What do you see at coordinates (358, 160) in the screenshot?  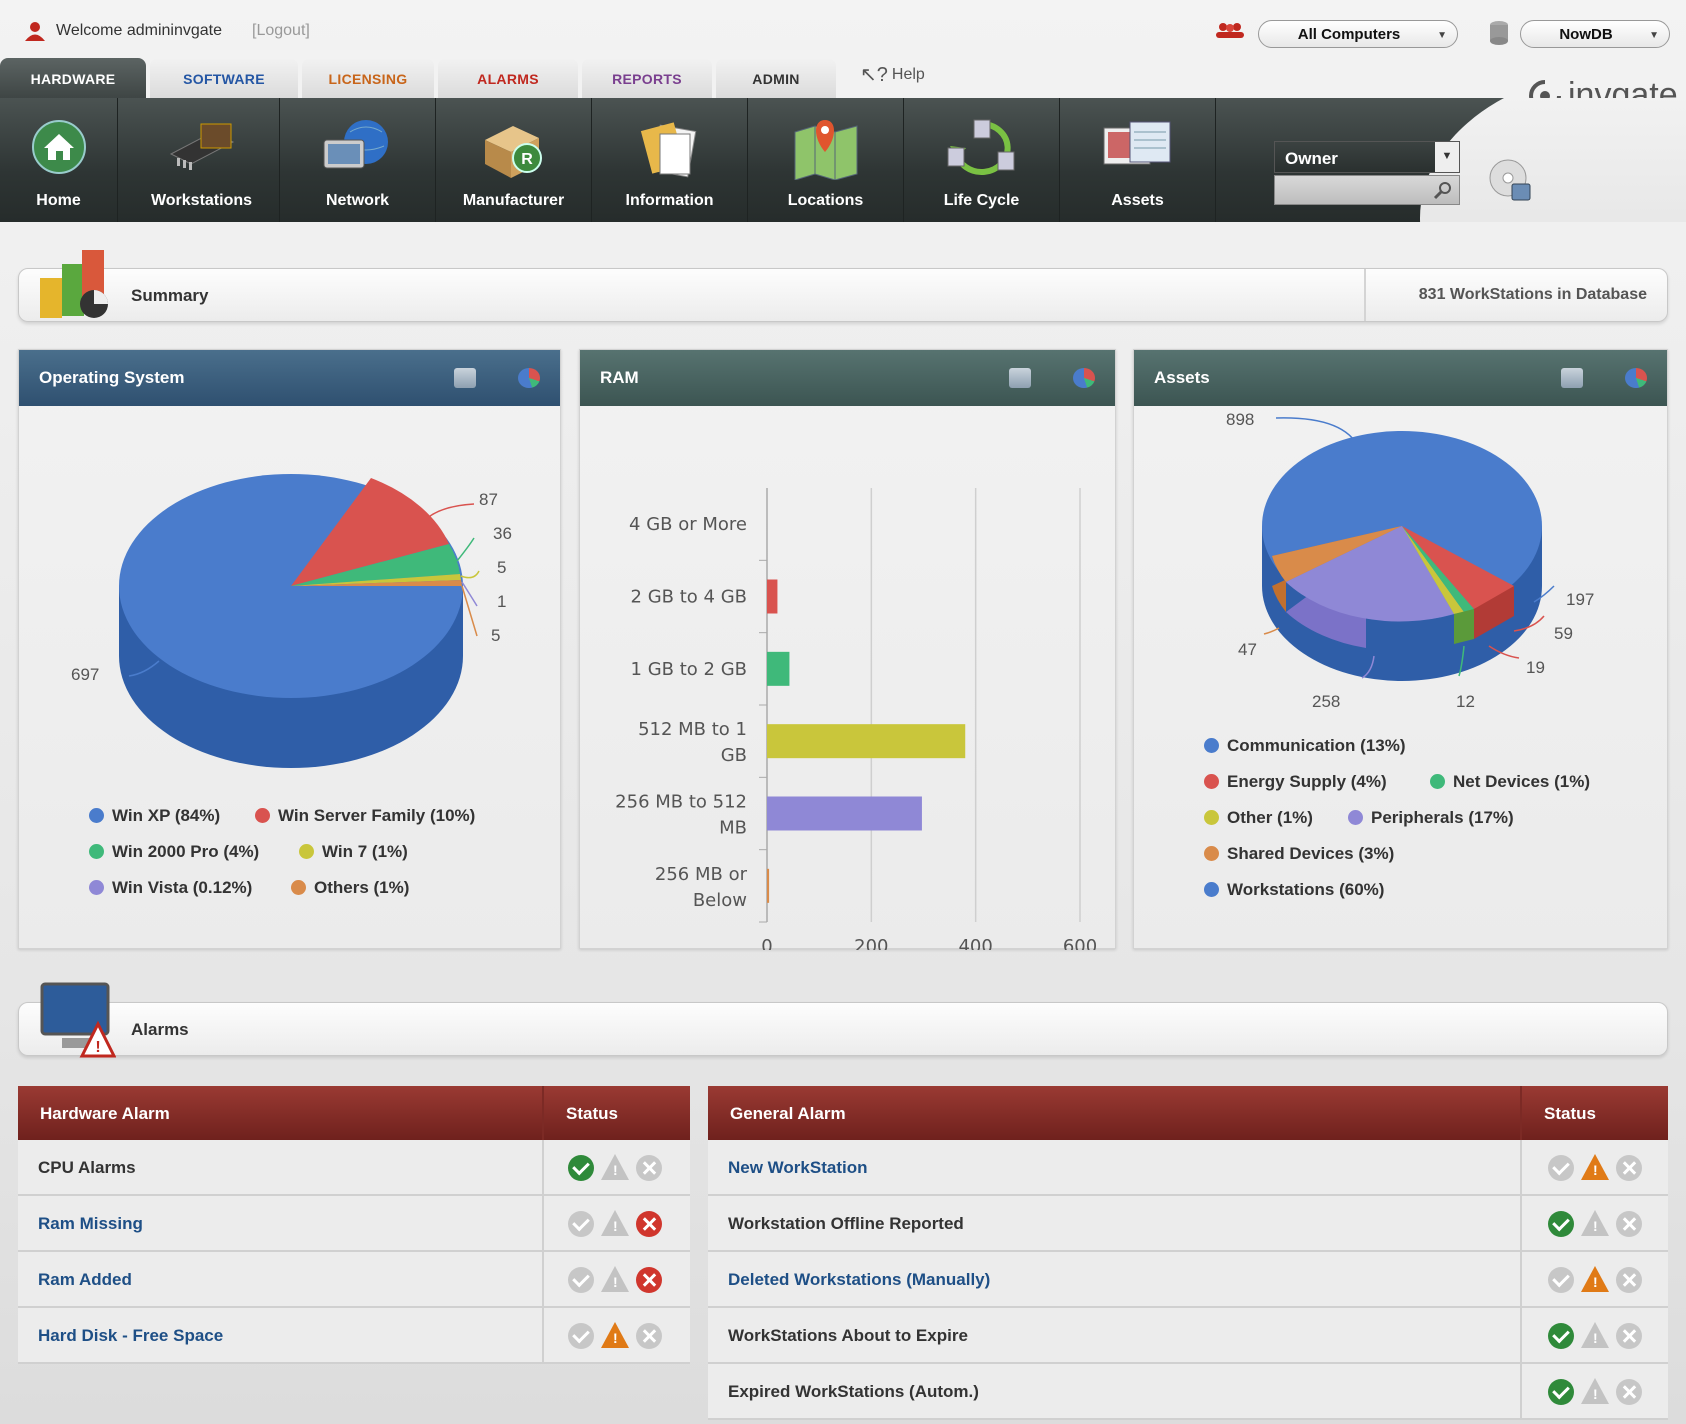 I see `nav-item-network: Network` at bounding box center [358, 160].